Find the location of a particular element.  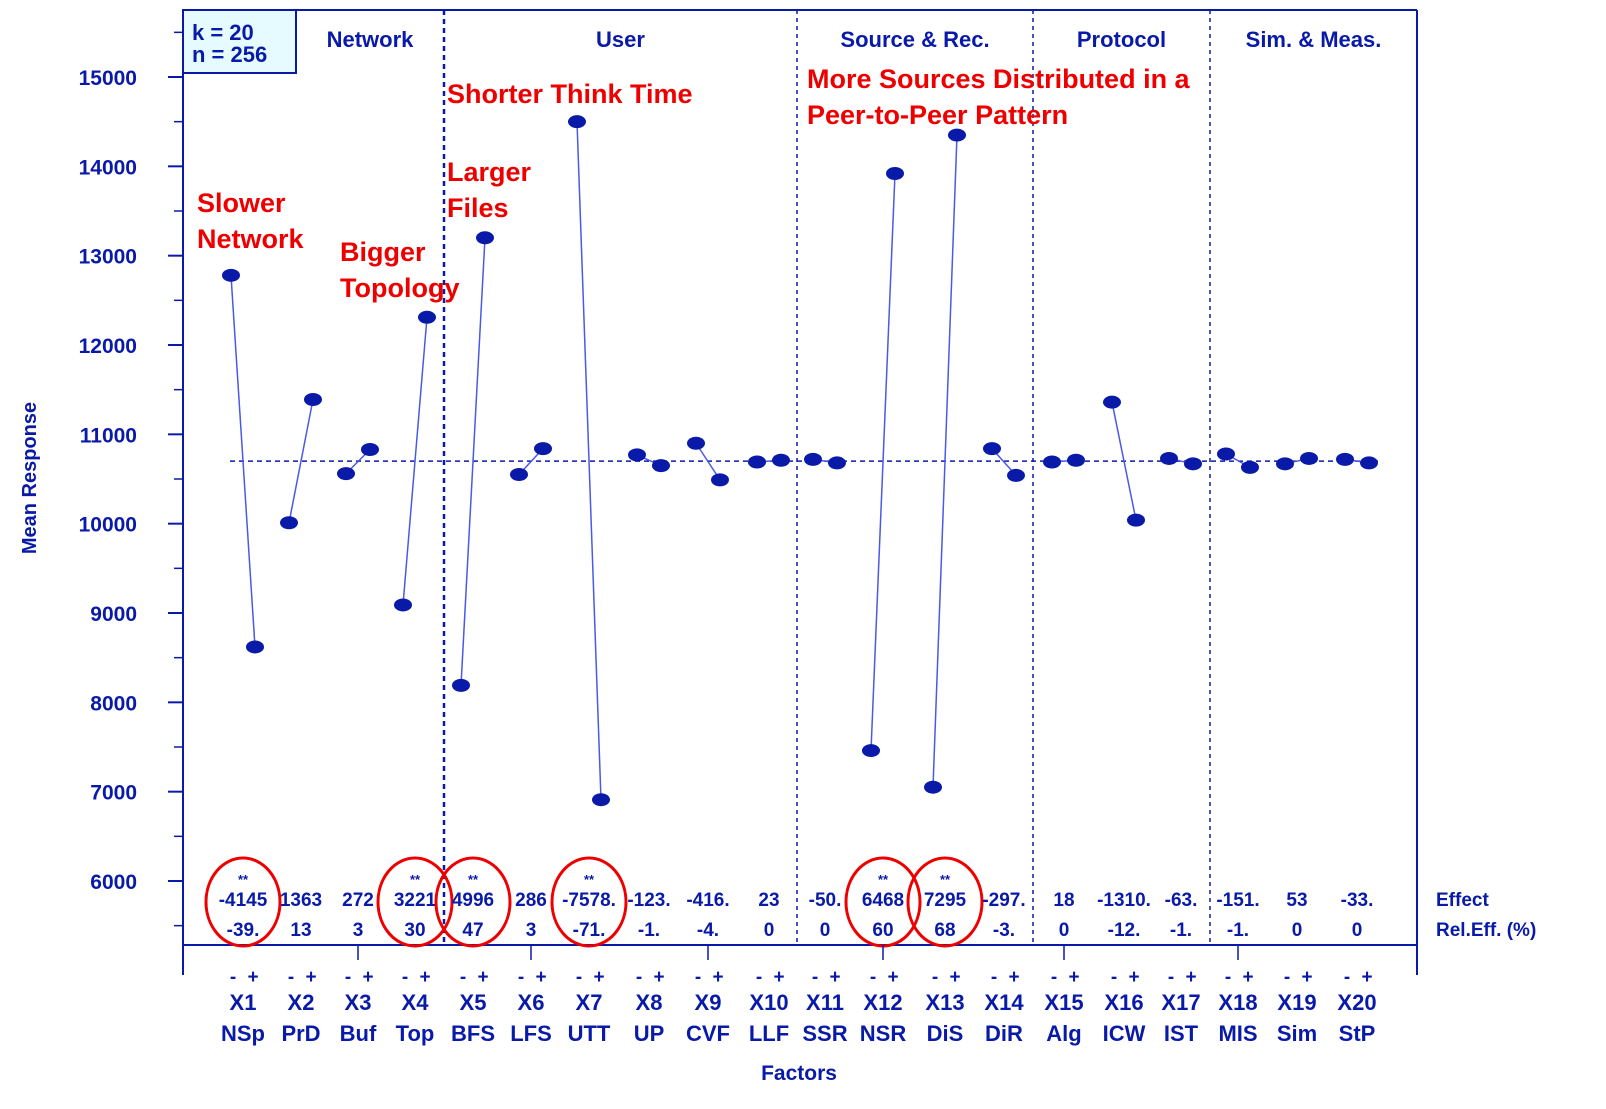

factor-abbr-label: DiS is located at coordinates (945, 1033).